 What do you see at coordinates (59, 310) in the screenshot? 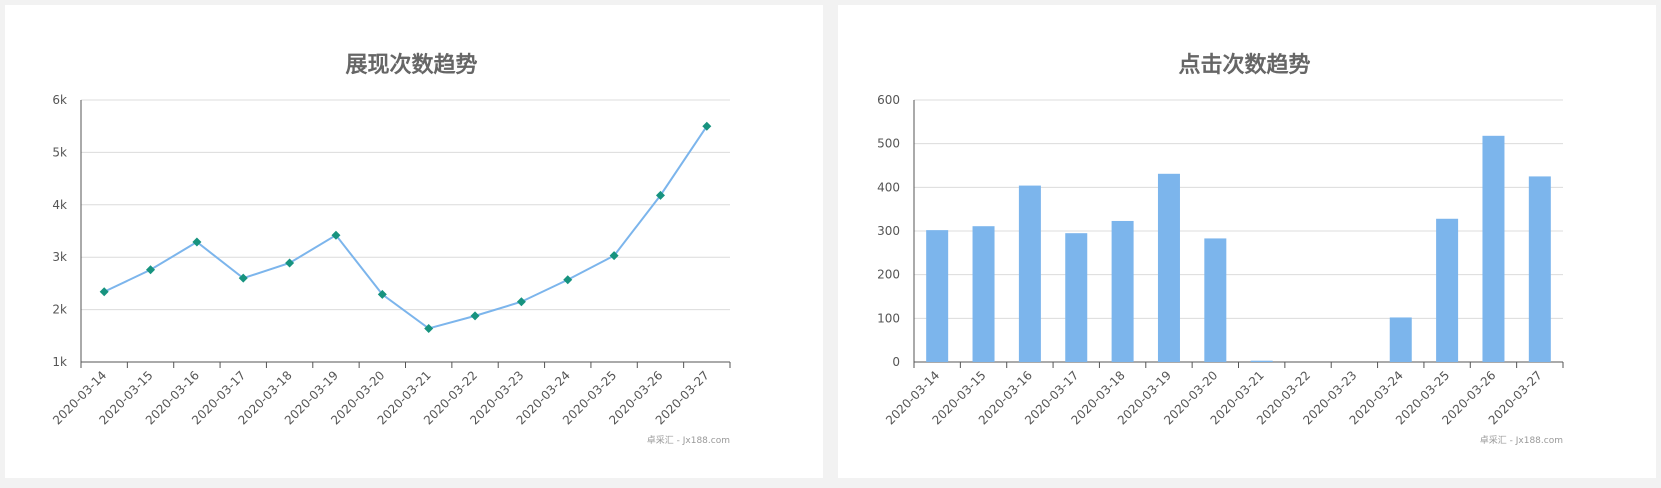
I see `y-tick-label: 2k` at bounding box center [59, 310].